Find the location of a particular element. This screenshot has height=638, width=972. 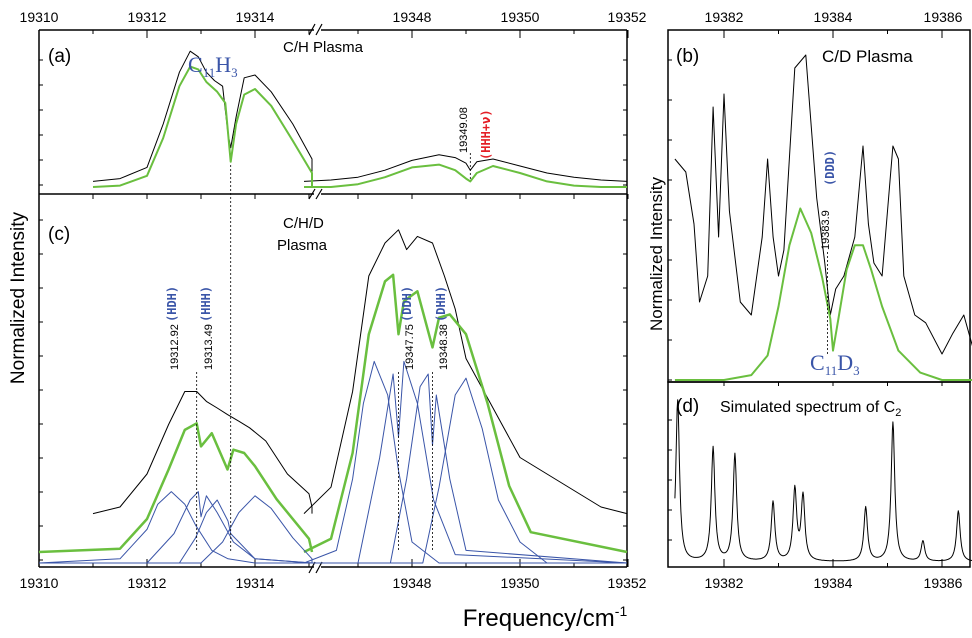

panel-a-species: C11H3 is located at coordinates (213, 66).